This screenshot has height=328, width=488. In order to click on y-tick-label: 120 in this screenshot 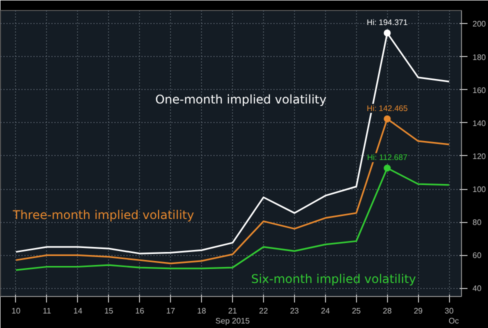, I will do `click(479, 156)`.